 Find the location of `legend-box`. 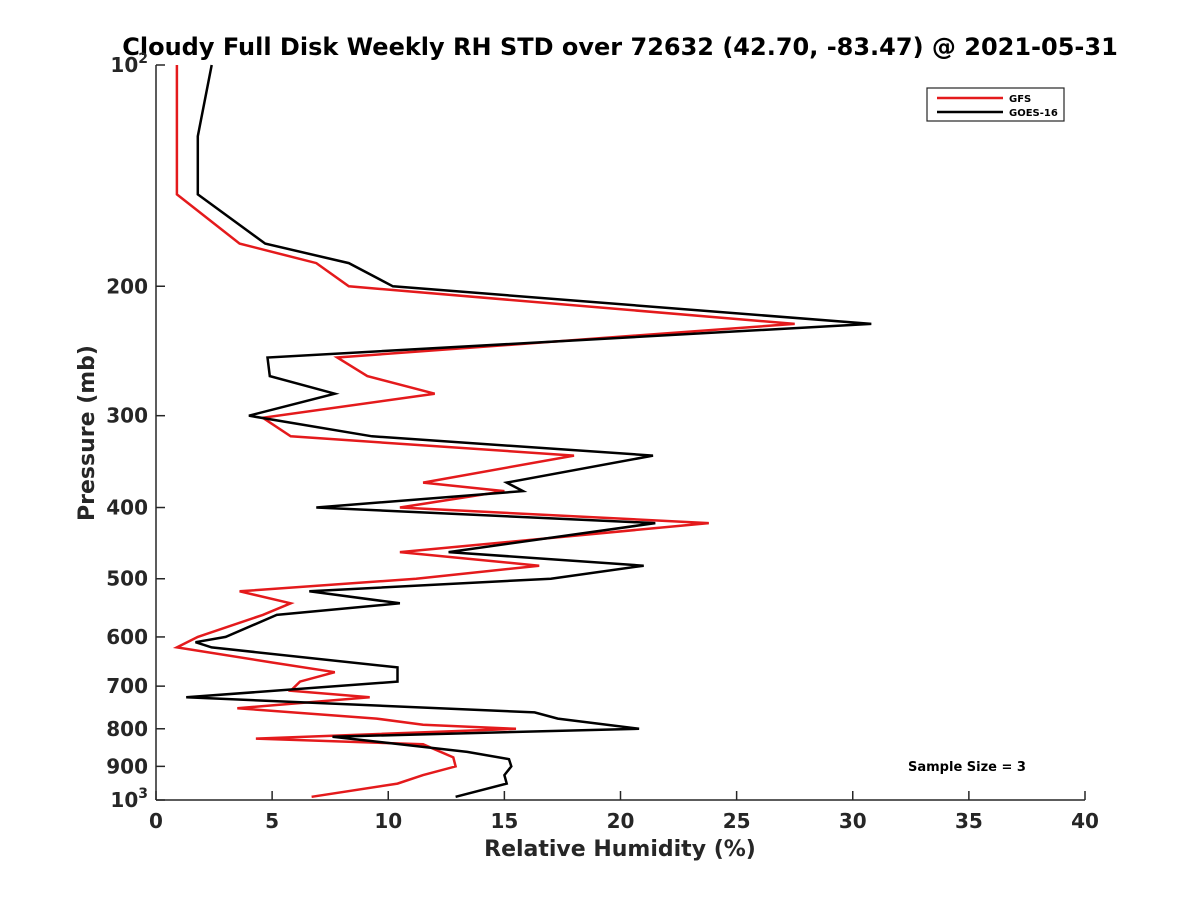

legend-box is located at coordinates (995, 104).